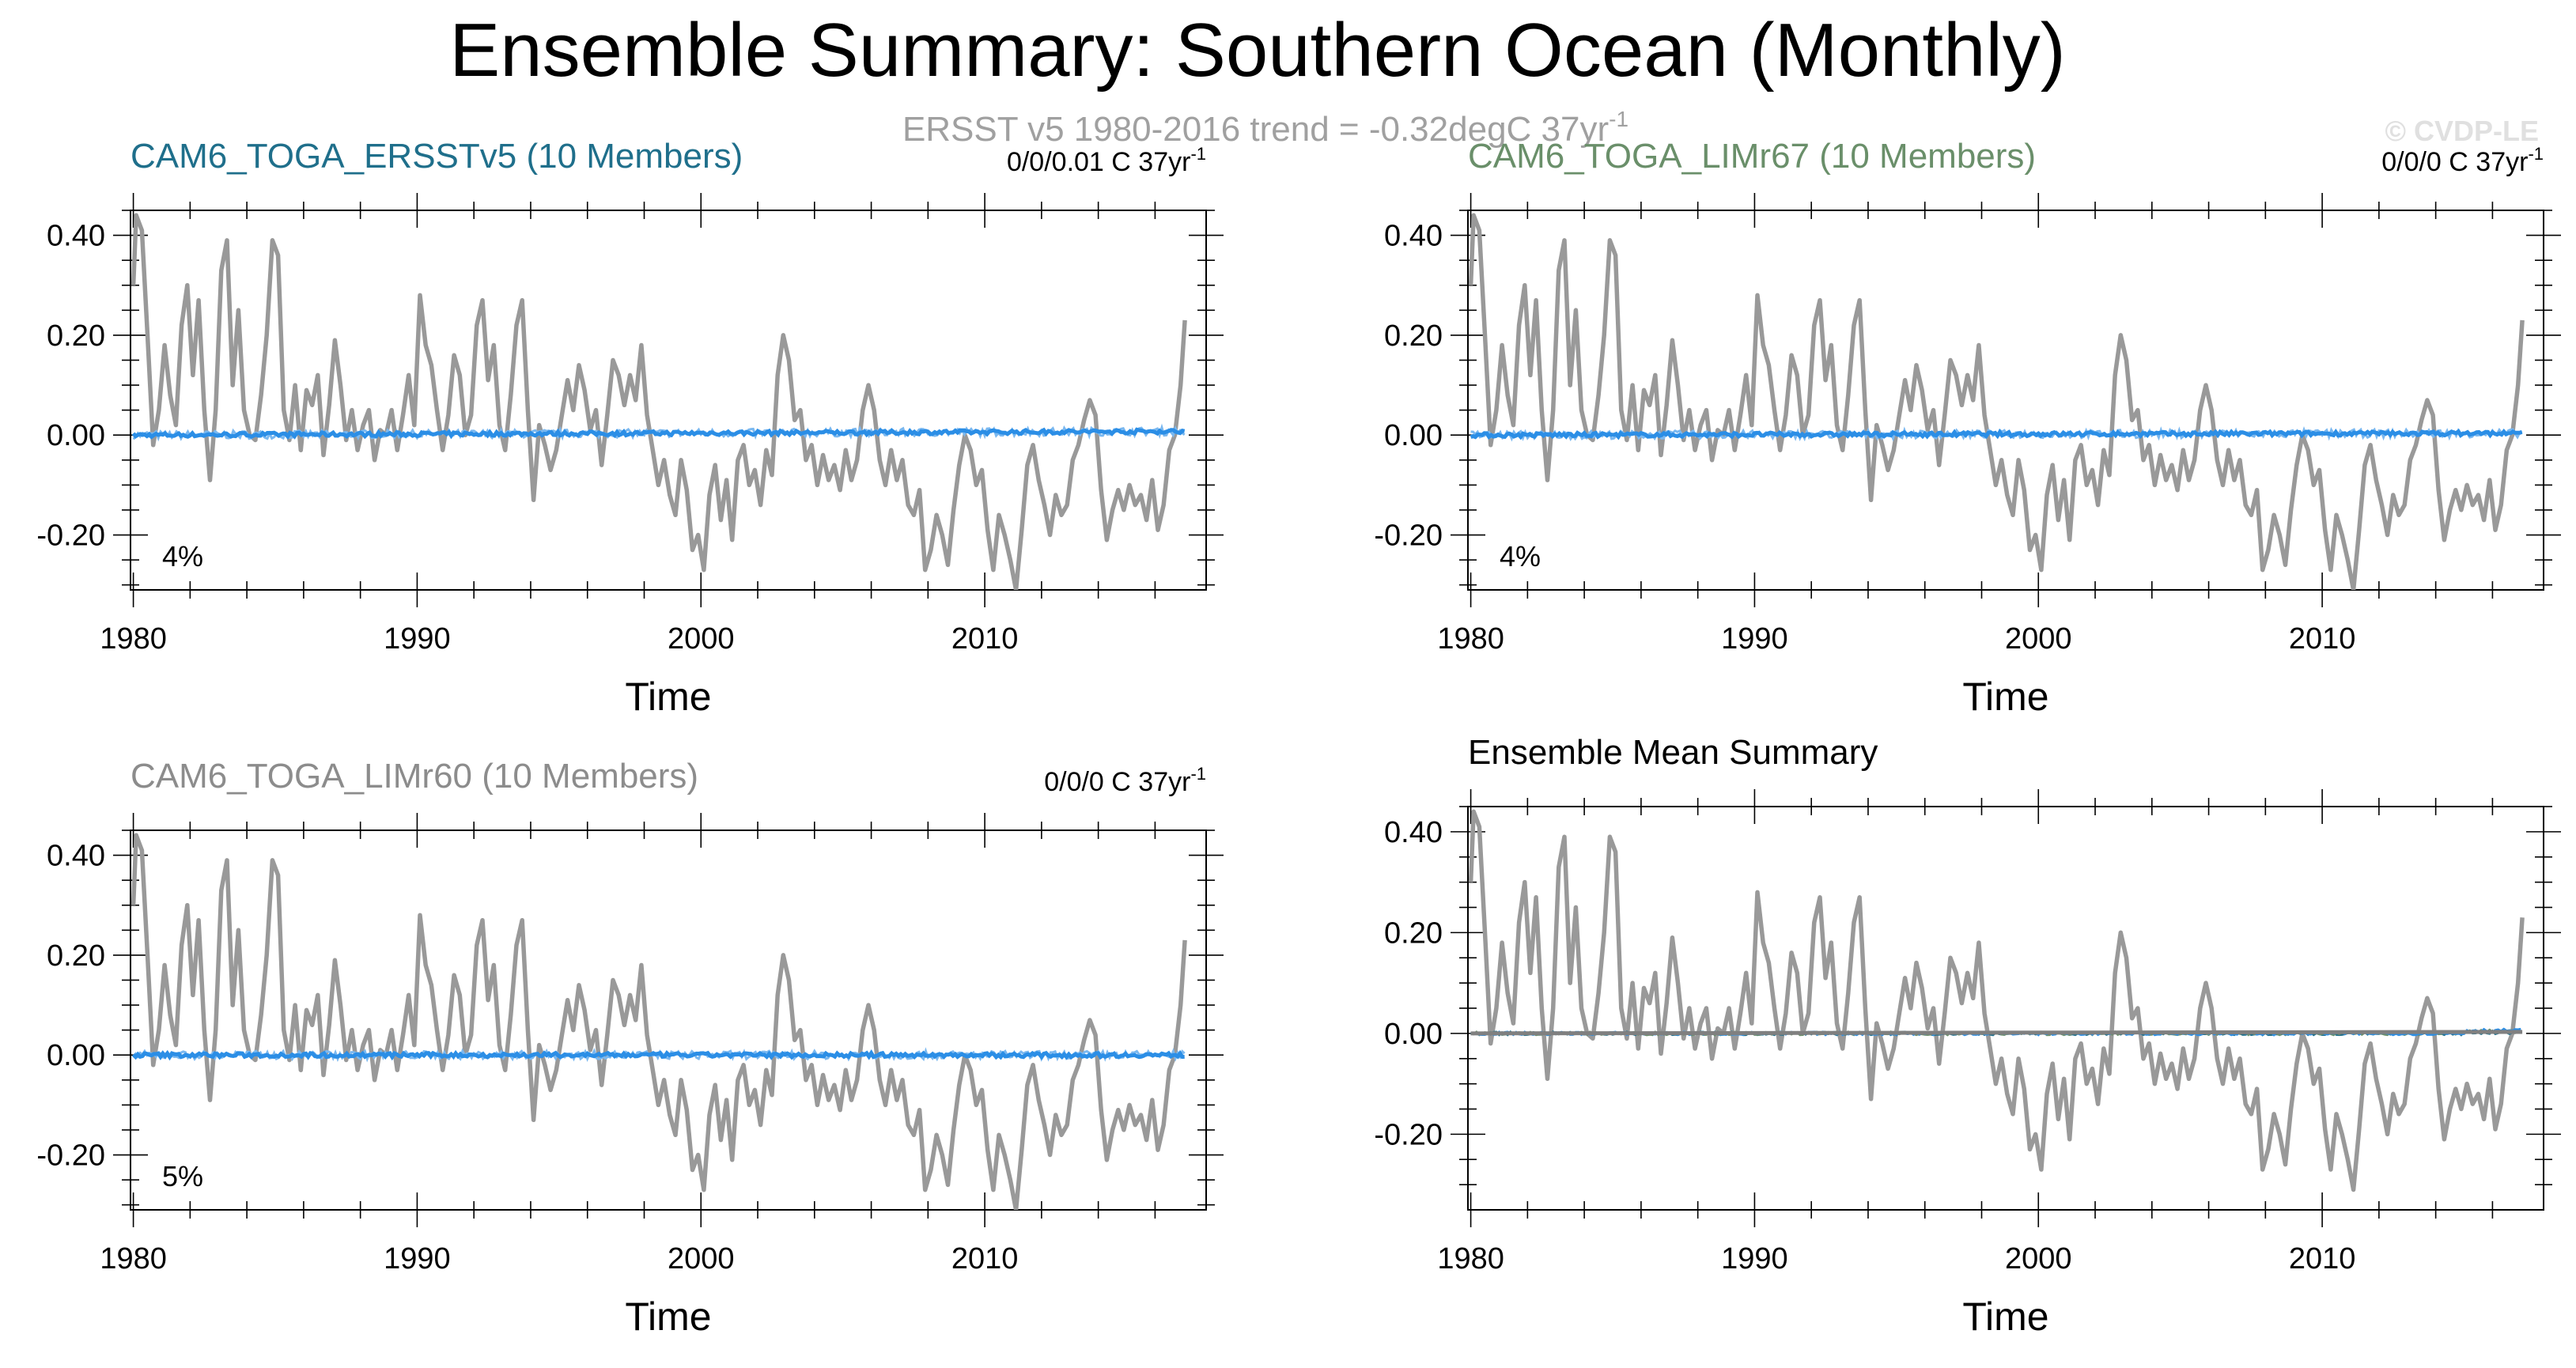 The height and width of the screenshot is (1368, 2576). I want to click on copyright-label: © CVDP-LE, so click(2462, 131).